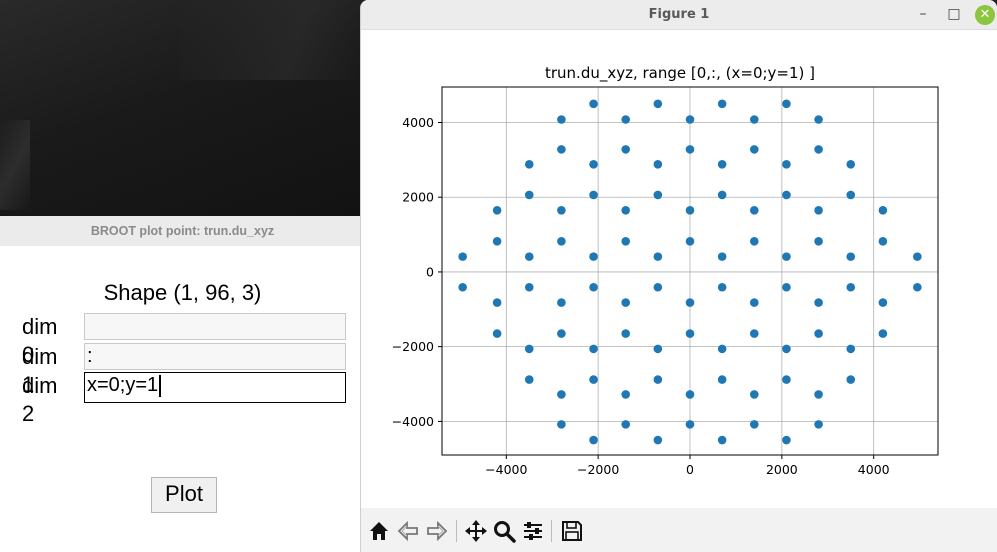  Describe the element at coordinates (874, 469) in the screenshot. I see `x-tick-label: 4000` at that location.